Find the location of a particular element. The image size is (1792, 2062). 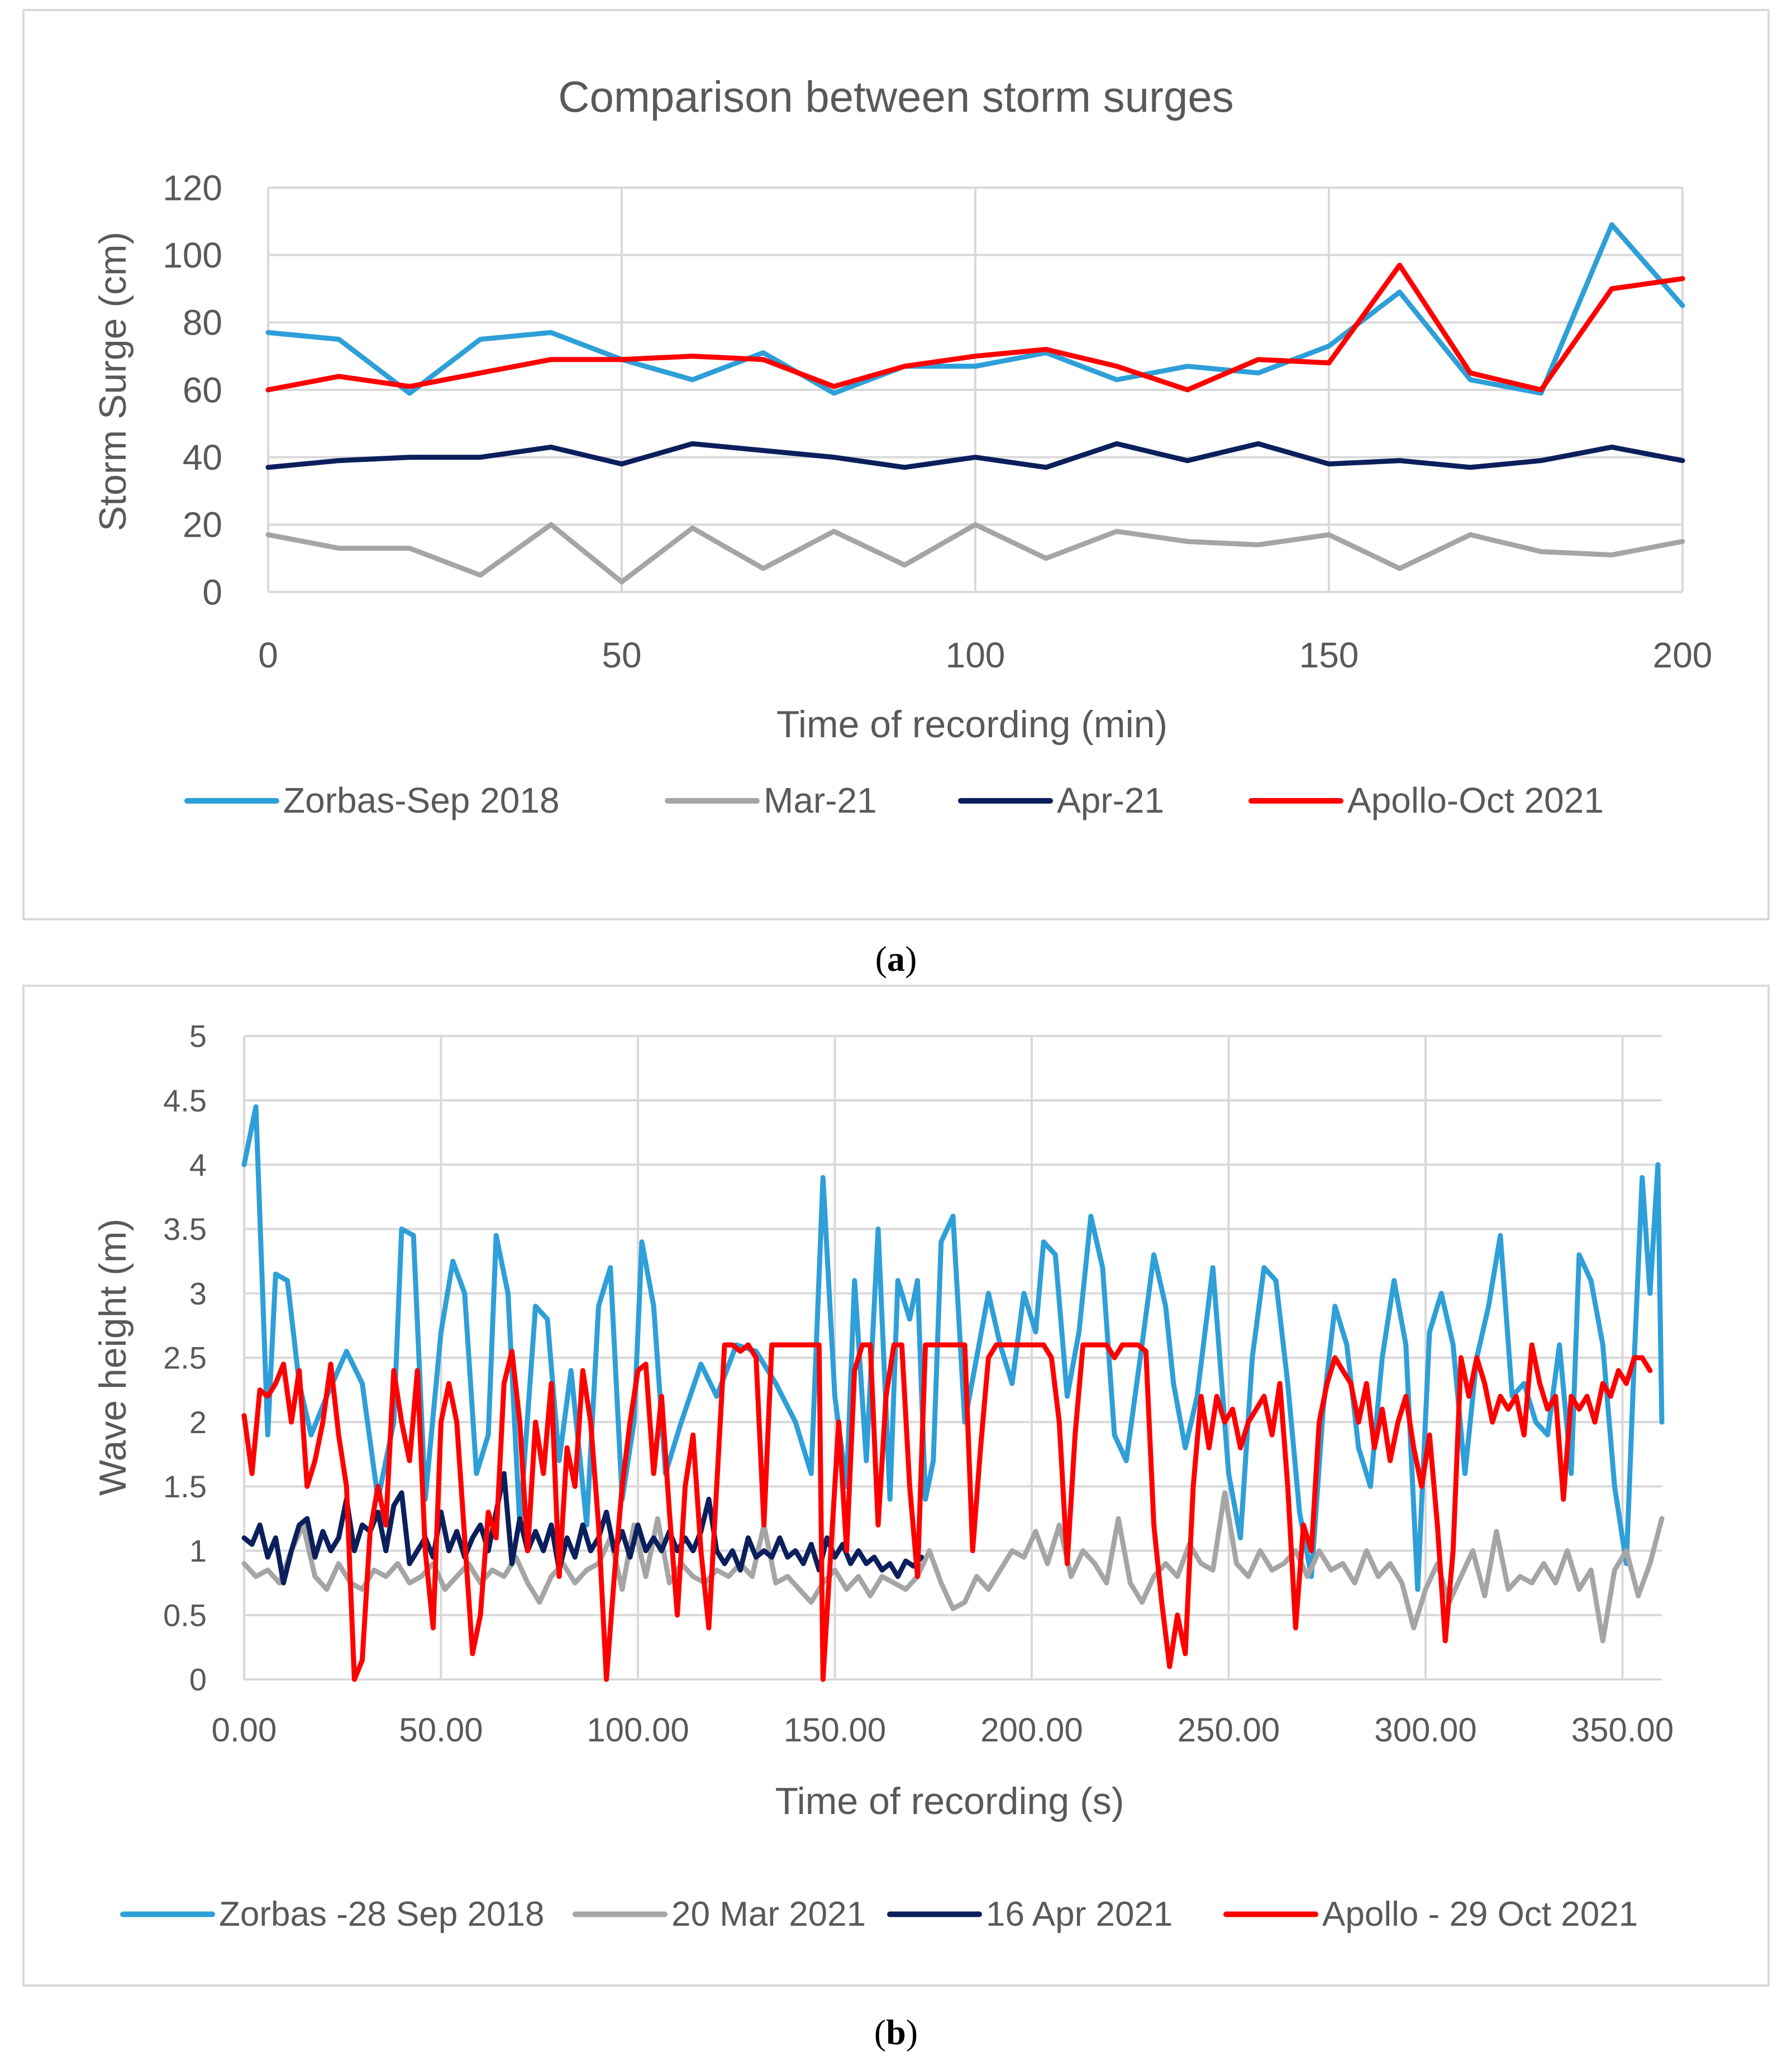

y-tick-label: 4.5 is located at coordinates (185, 1101).